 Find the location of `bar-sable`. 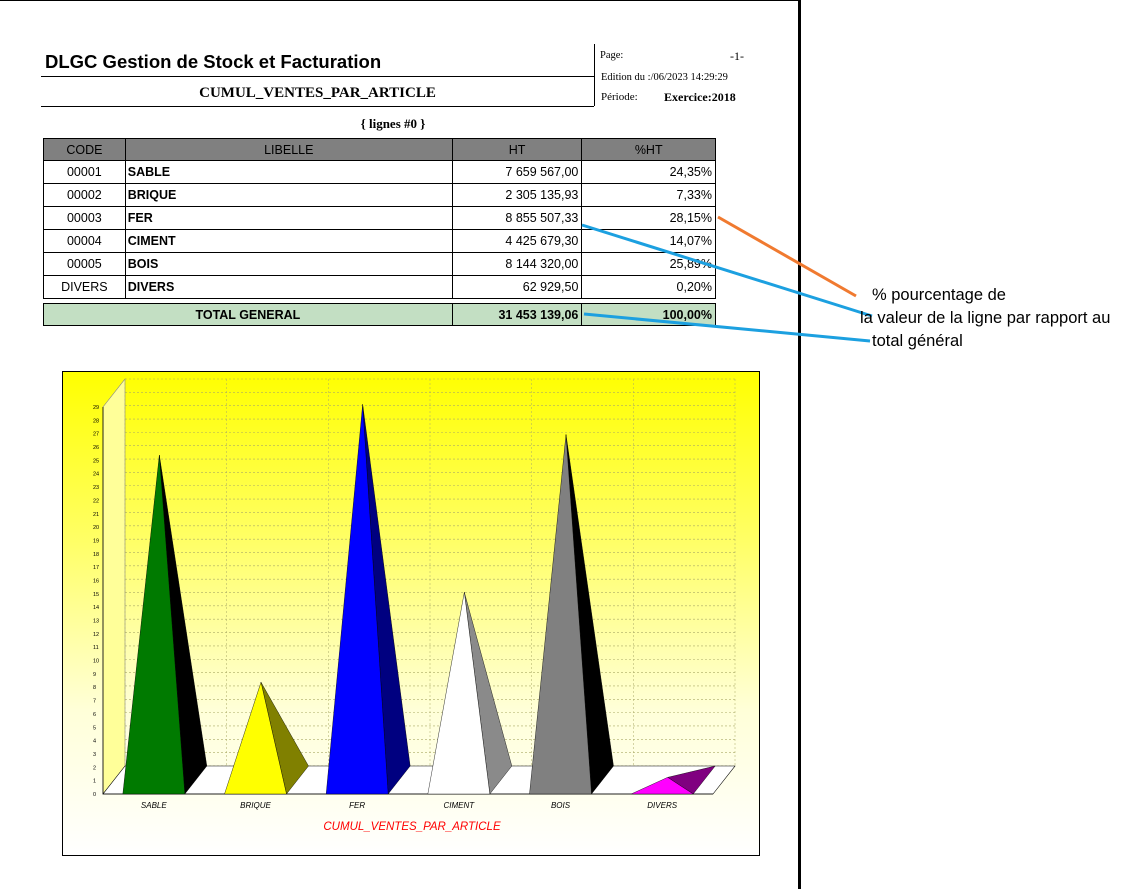

bar-sable is located at coordinates (154, 625).